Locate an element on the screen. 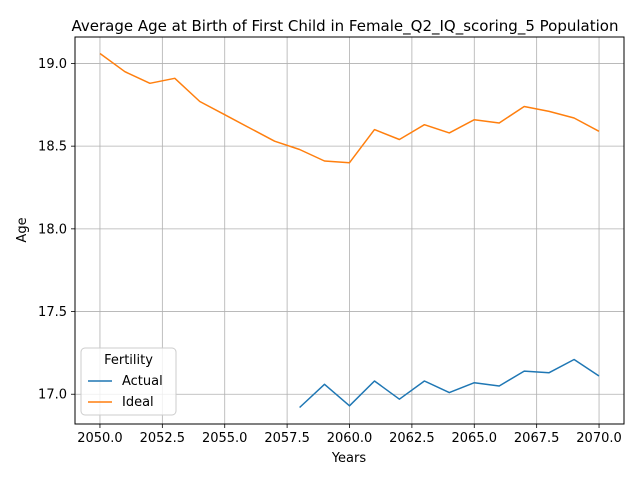  y-tick-label: 18.5 is located at coordinates (52, 147).